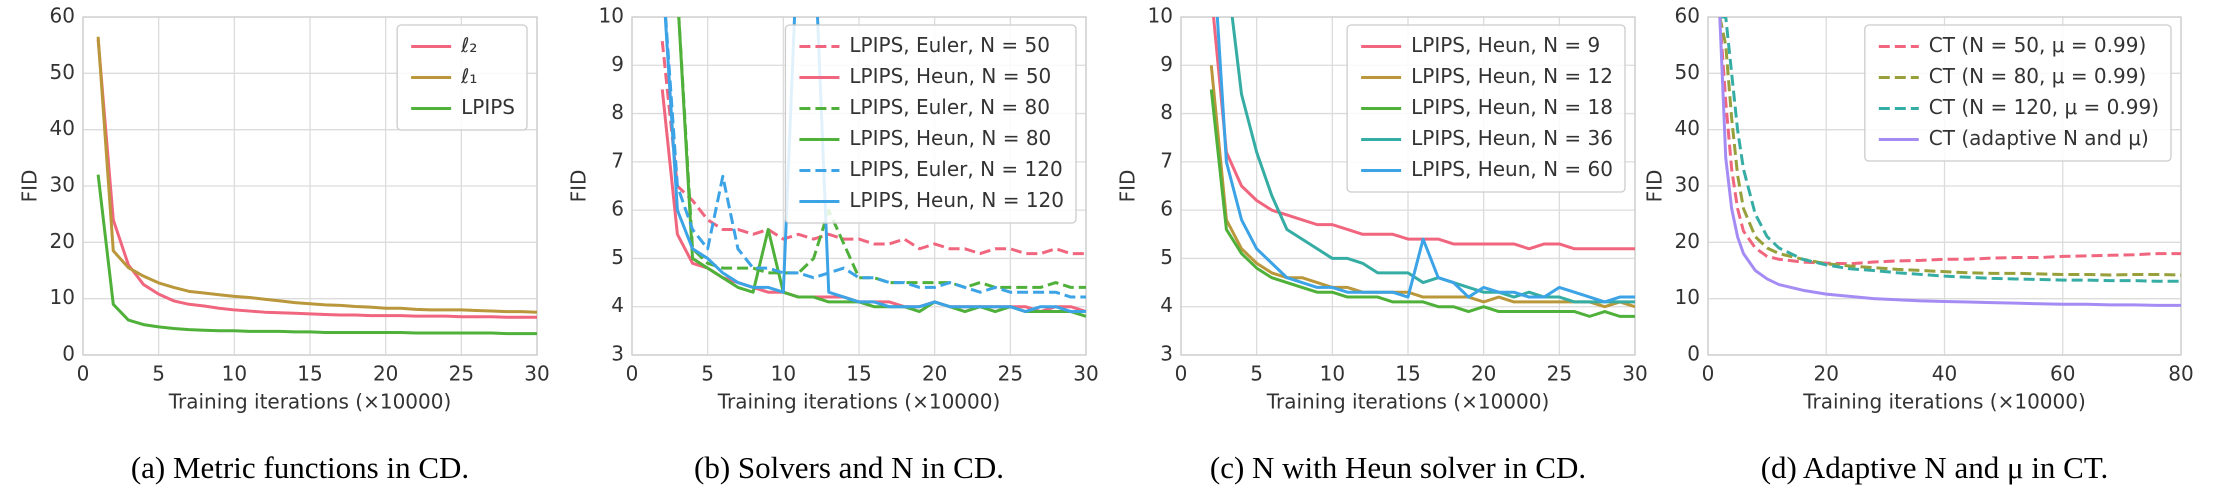 This screenshot has height=492, width=2224. Describe the element at coordinates (2037, 76) in the screenshot. I see `legend-label: CT (N = 80, μ = 0.99)` at that location.